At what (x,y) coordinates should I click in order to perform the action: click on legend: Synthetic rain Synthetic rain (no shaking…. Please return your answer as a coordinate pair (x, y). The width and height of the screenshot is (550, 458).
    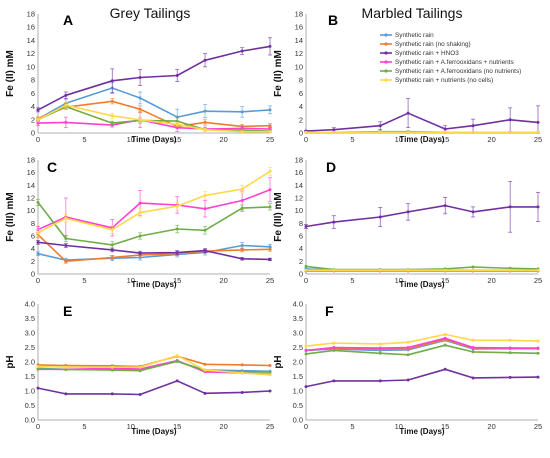
    Looking at the image, I should click on (450, 58).